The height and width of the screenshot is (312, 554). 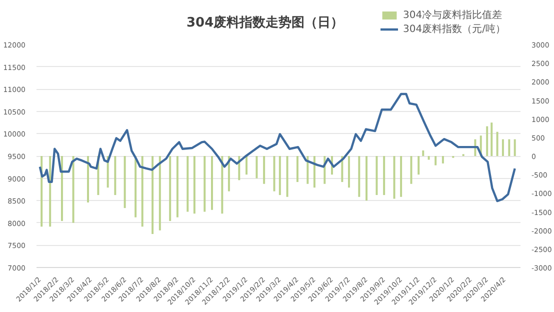 What do you see at coordinates (265, 22) in the screenshot?
I see `chart-title: 304废料指数走势图（日）` at bounding box center [265, 22].